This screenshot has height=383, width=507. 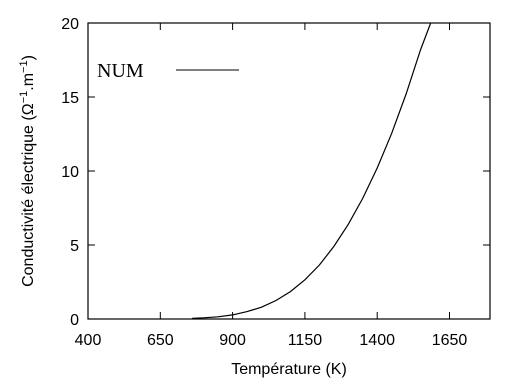 What do you see at coordinates (70, 172) in the screenshot?
I see `y-tick-label: 10` at bounding box center [70, 172].